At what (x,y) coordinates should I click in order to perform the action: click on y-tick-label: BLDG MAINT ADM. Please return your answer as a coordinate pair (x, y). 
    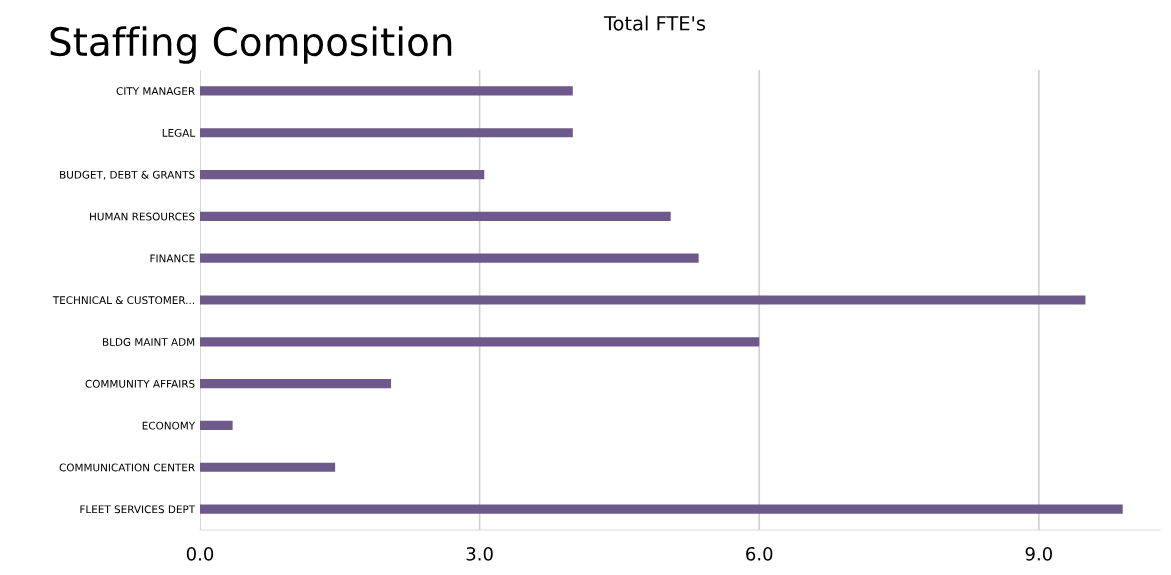
    Looking at the image, I should click on (149, 342).